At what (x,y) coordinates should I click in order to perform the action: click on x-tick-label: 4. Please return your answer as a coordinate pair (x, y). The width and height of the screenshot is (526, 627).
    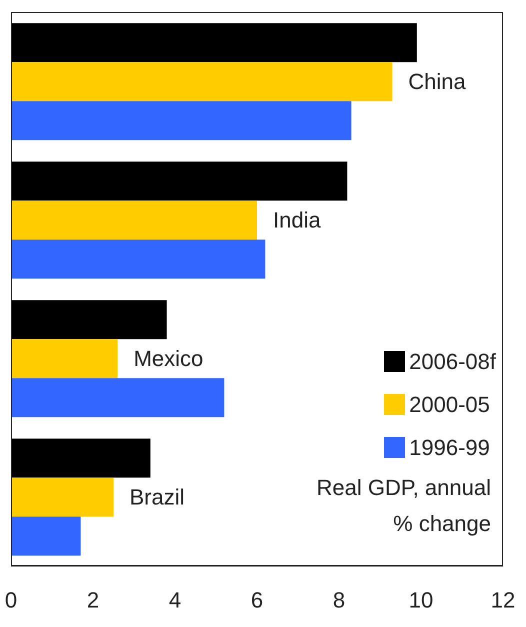
    Looking at the image, I should click on (175, 600).